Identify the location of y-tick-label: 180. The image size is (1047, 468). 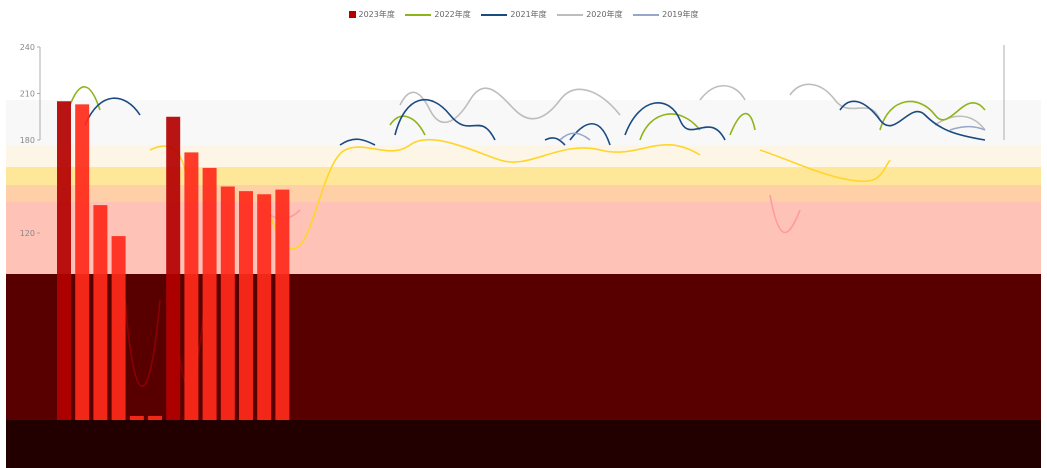
(27, 140).